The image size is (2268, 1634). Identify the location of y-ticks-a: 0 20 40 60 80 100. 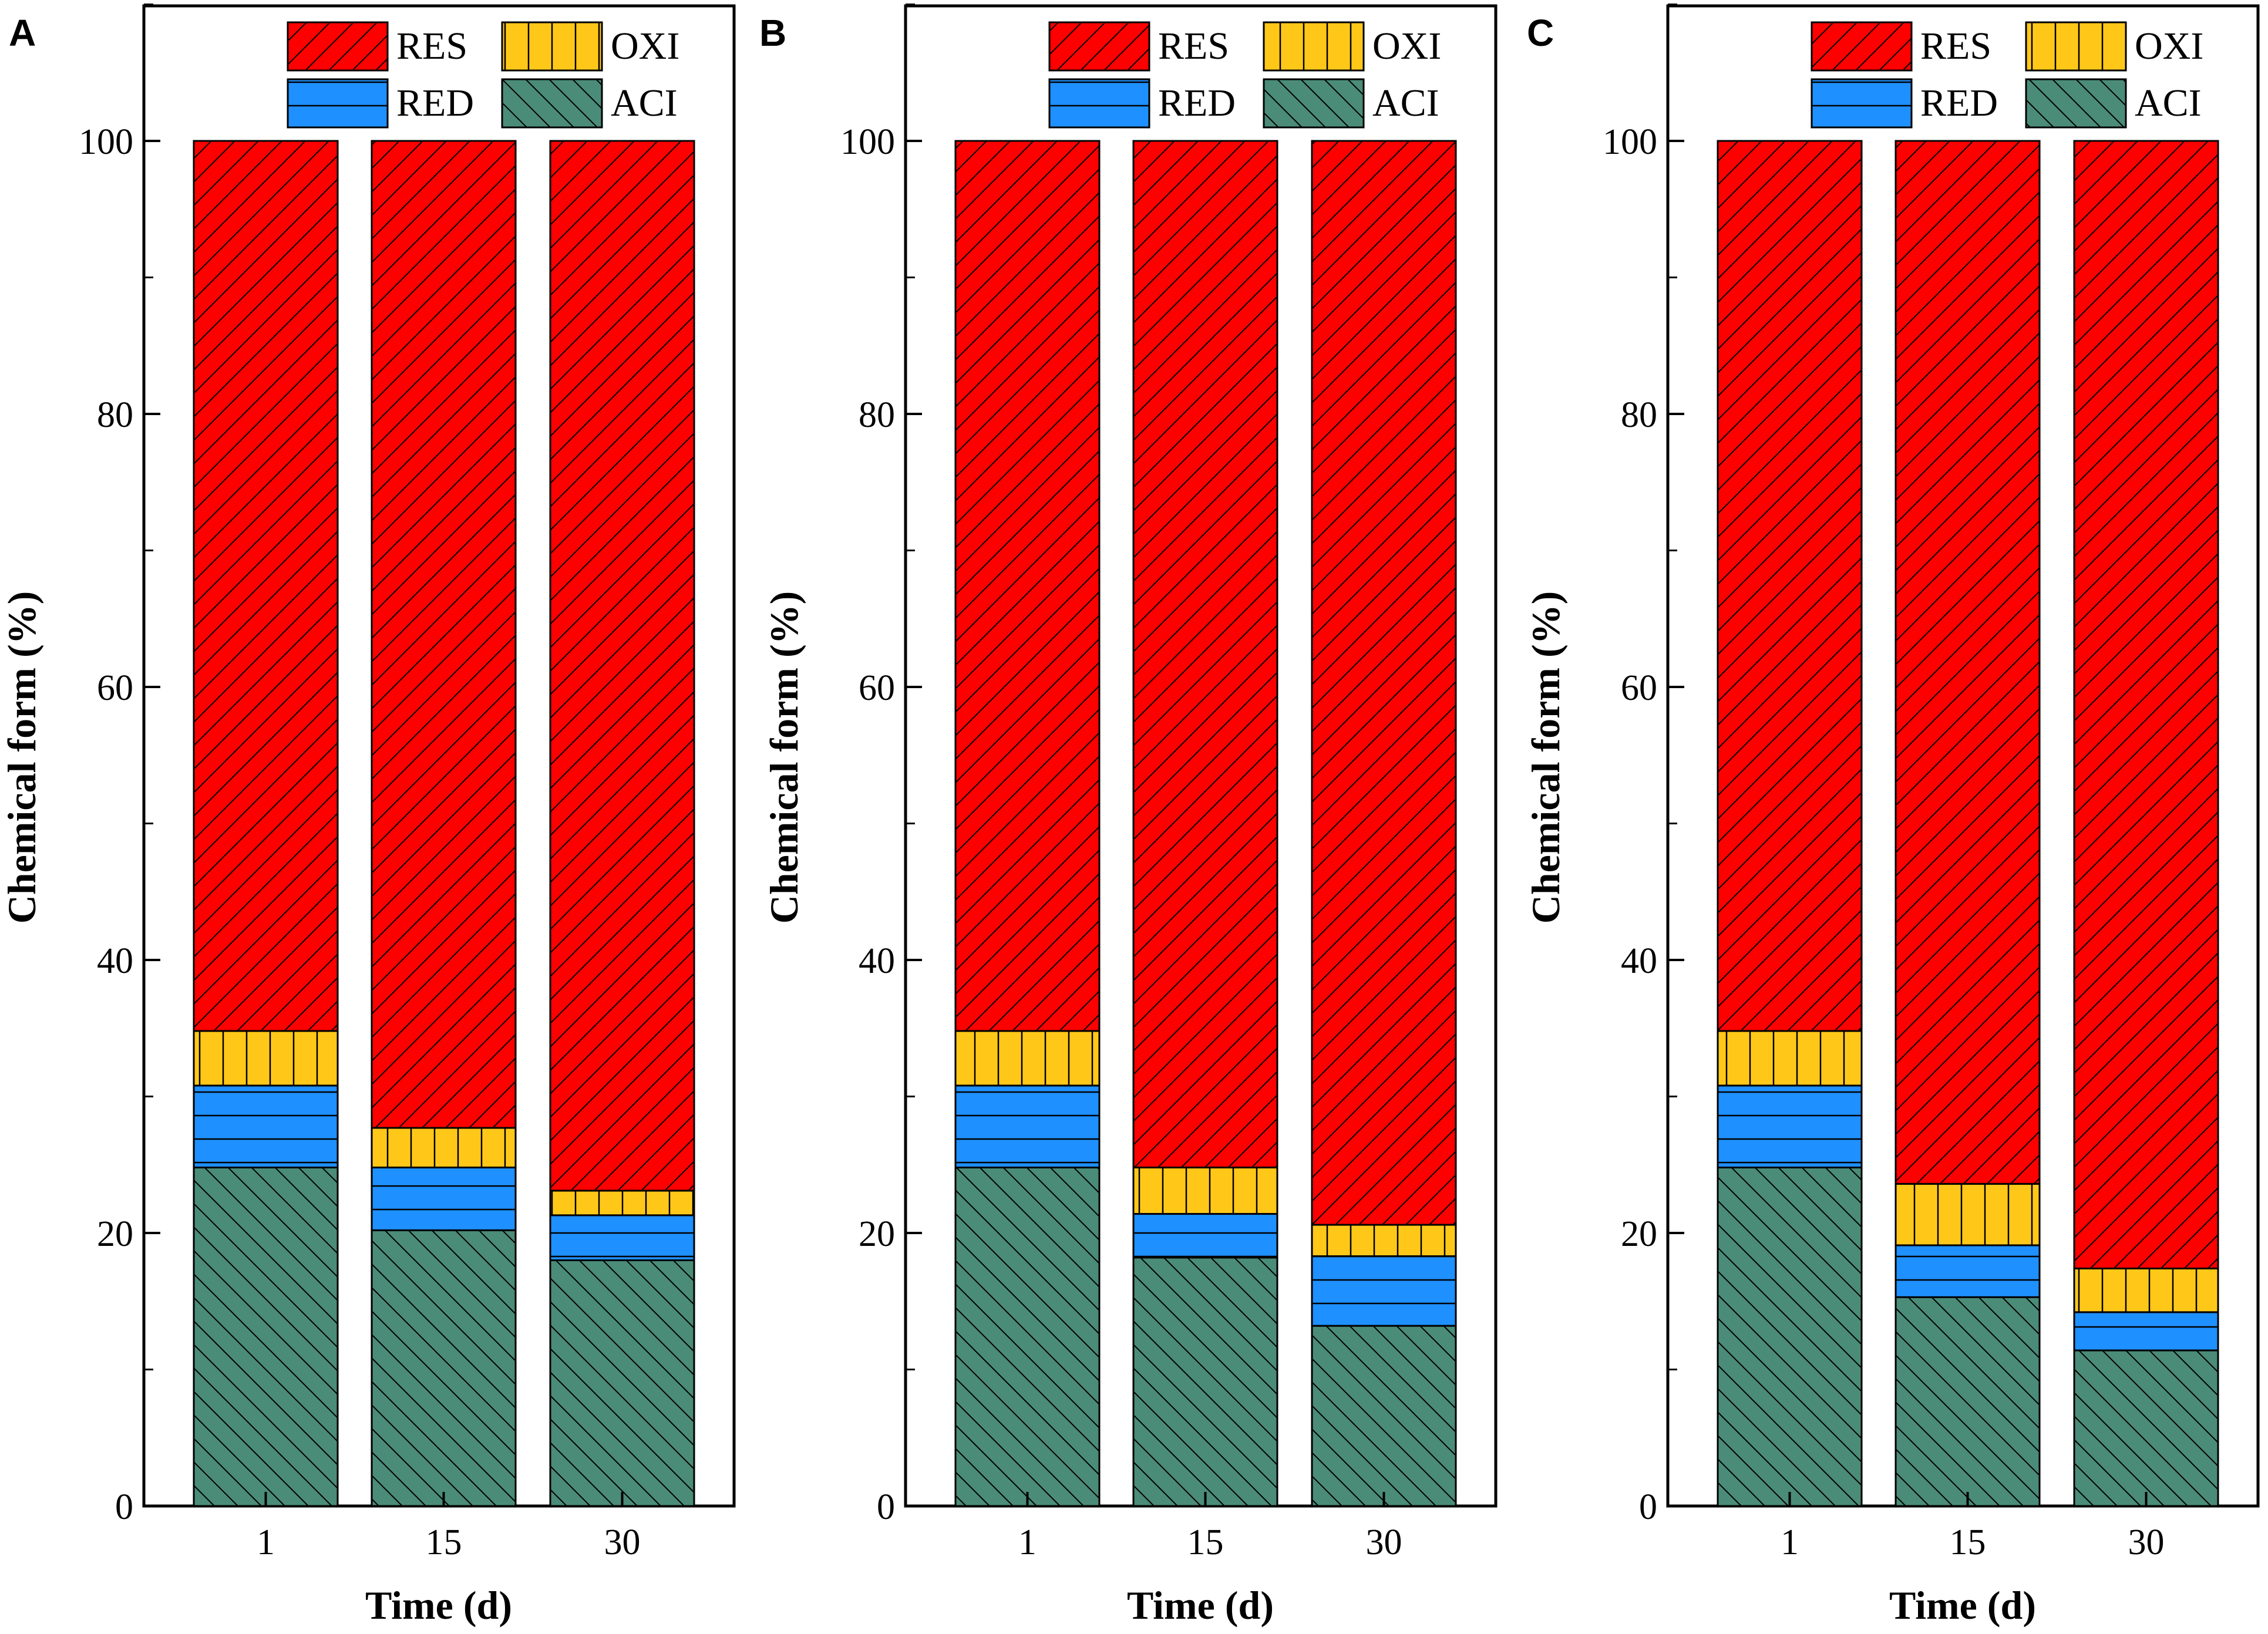
(119, 765).